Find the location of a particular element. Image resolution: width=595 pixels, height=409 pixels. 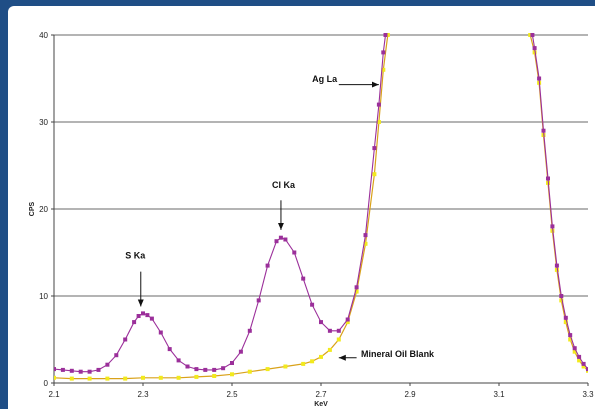

x-tick-label: 2.9 is located at coordinates (410, 394).